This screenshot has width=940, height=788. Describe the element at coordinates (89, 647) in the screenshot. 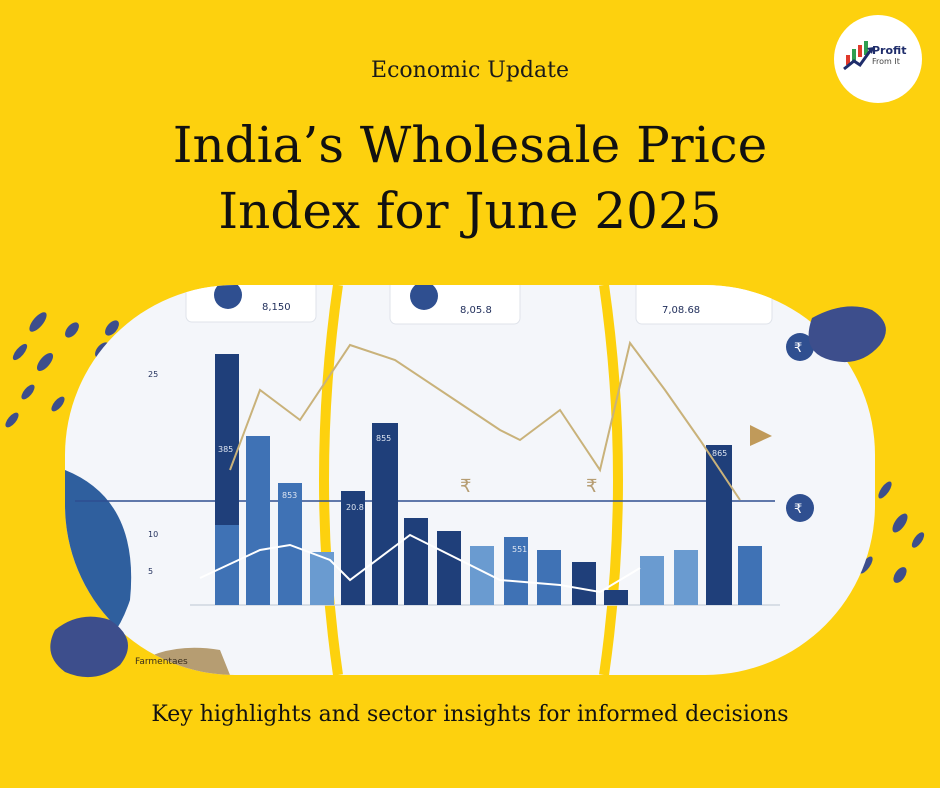

I see `decor-blob-left` at that location.